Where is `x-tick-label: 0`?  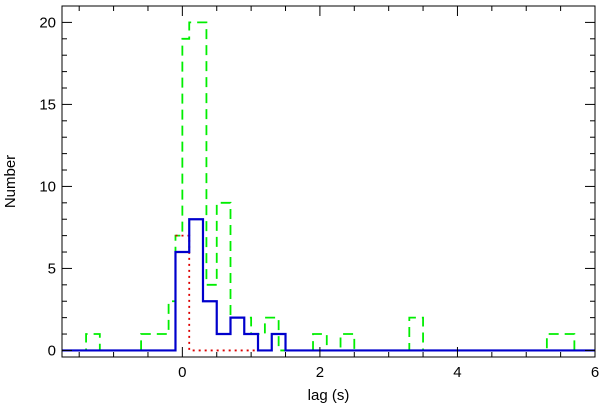 x-tick-label: 0 is located at coordinates (182, 372).